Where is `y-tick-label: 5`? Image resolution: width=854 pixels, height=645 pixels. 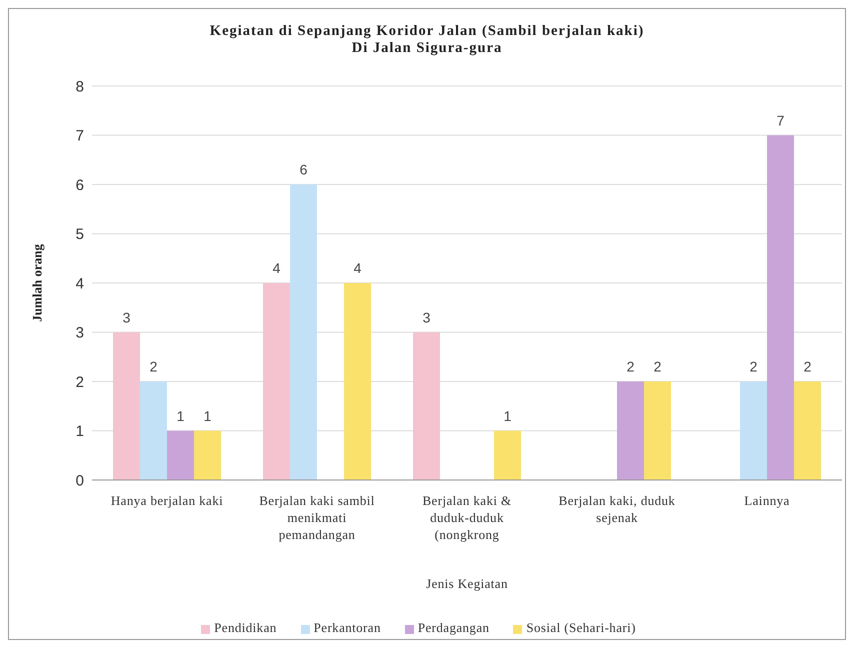 y-tick-label: 5 is located at coordinates (80, 235).